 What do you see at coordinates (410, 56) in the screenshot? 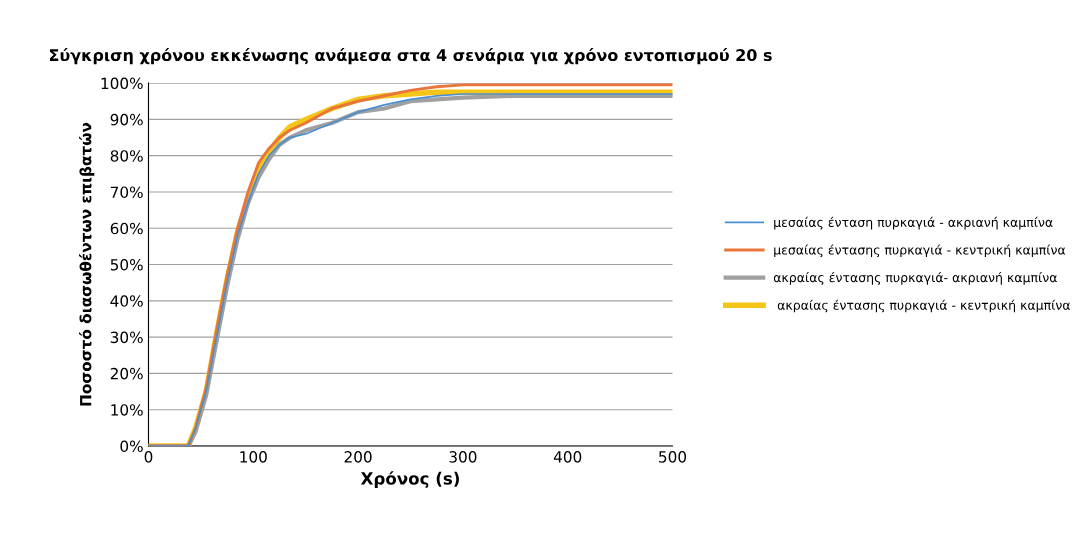
I see `chart-title: Σύγκριση χρόνου εκκένωσης ανάμεσα στα 4 σενάρια για χρόνο εντοπισμού 20 s` at bounding box center [410, 56].